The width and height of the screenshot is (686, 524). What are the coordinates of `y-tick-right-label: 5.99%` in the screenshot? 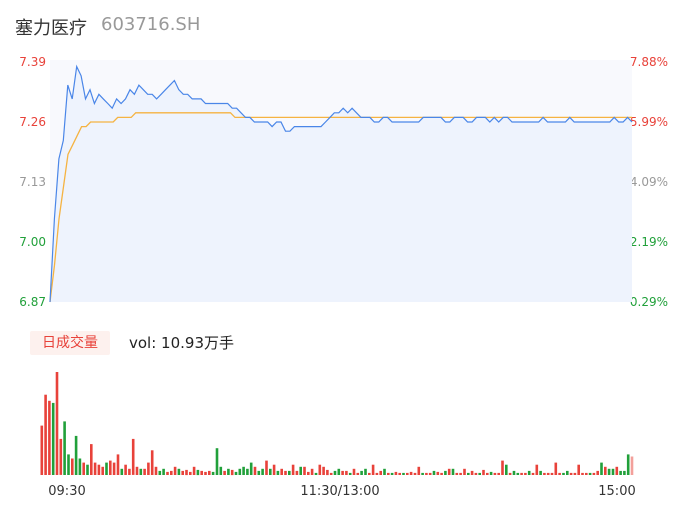 It's located at (649, 122).